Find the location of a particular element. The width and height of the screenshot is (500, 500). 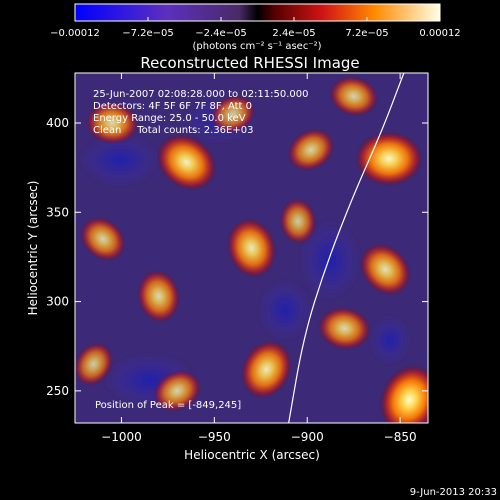

chart-title: Reconstructed RHESSI Image is located at coordinates (249, 63).